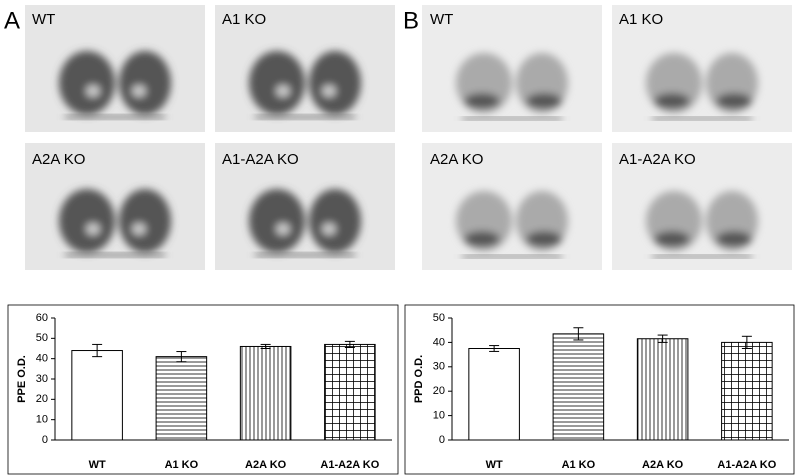 This screenshot has width=800, height=476. Describe the element at coordinates (12, 20) in the screenshot. I see `panel-letter: A` at that location.